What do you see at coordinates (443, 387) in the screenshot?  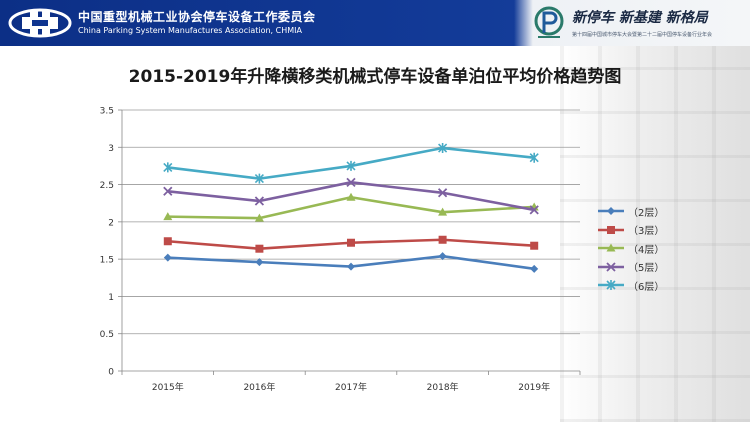 I see `x-tick-label: 2018年` at bounding box center [443, 387].